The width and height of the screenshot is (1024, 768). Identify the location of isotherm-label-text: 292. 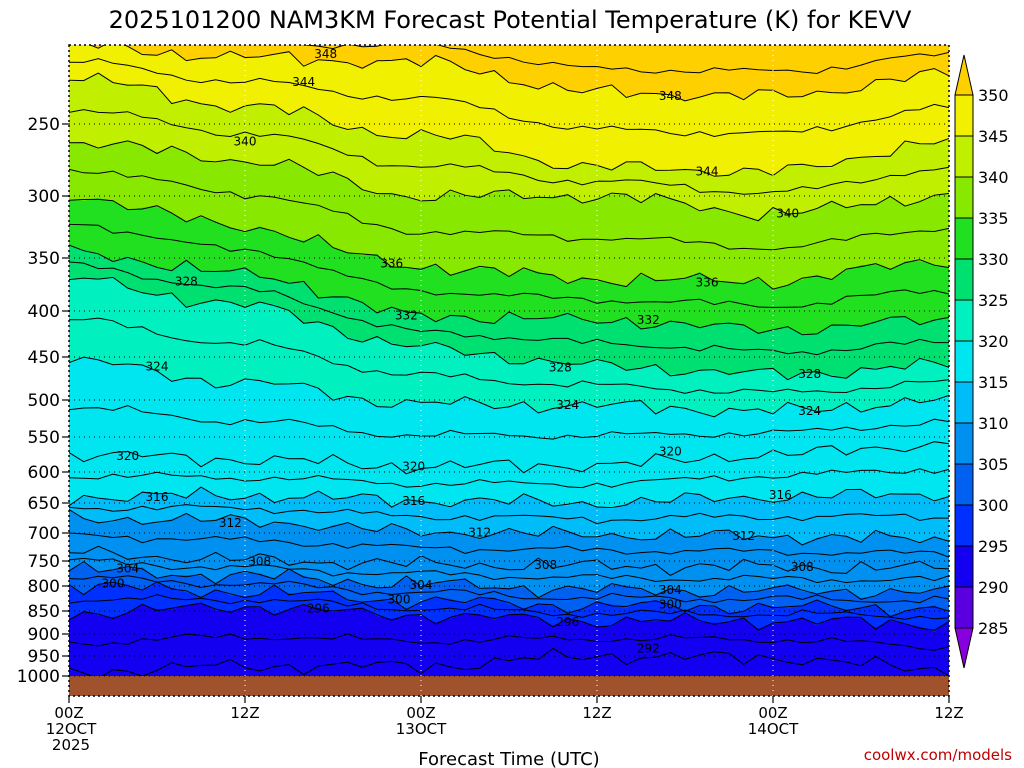
(648, 649).